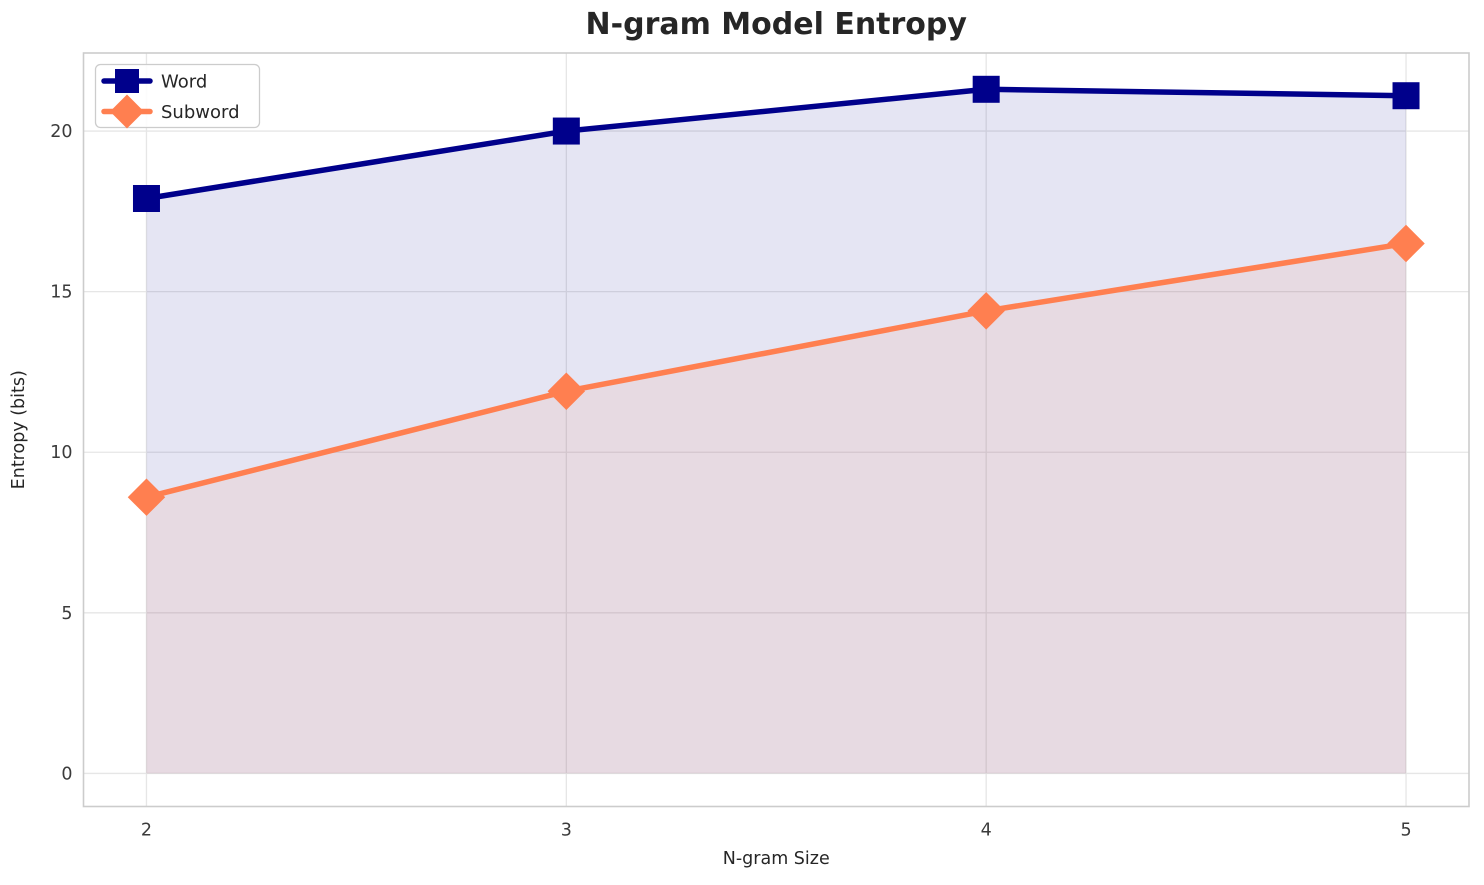  Describe the element at coordinates (776, 831) in the screenshot. I see `x-tick-labels: 2 3 4 5` at that location.